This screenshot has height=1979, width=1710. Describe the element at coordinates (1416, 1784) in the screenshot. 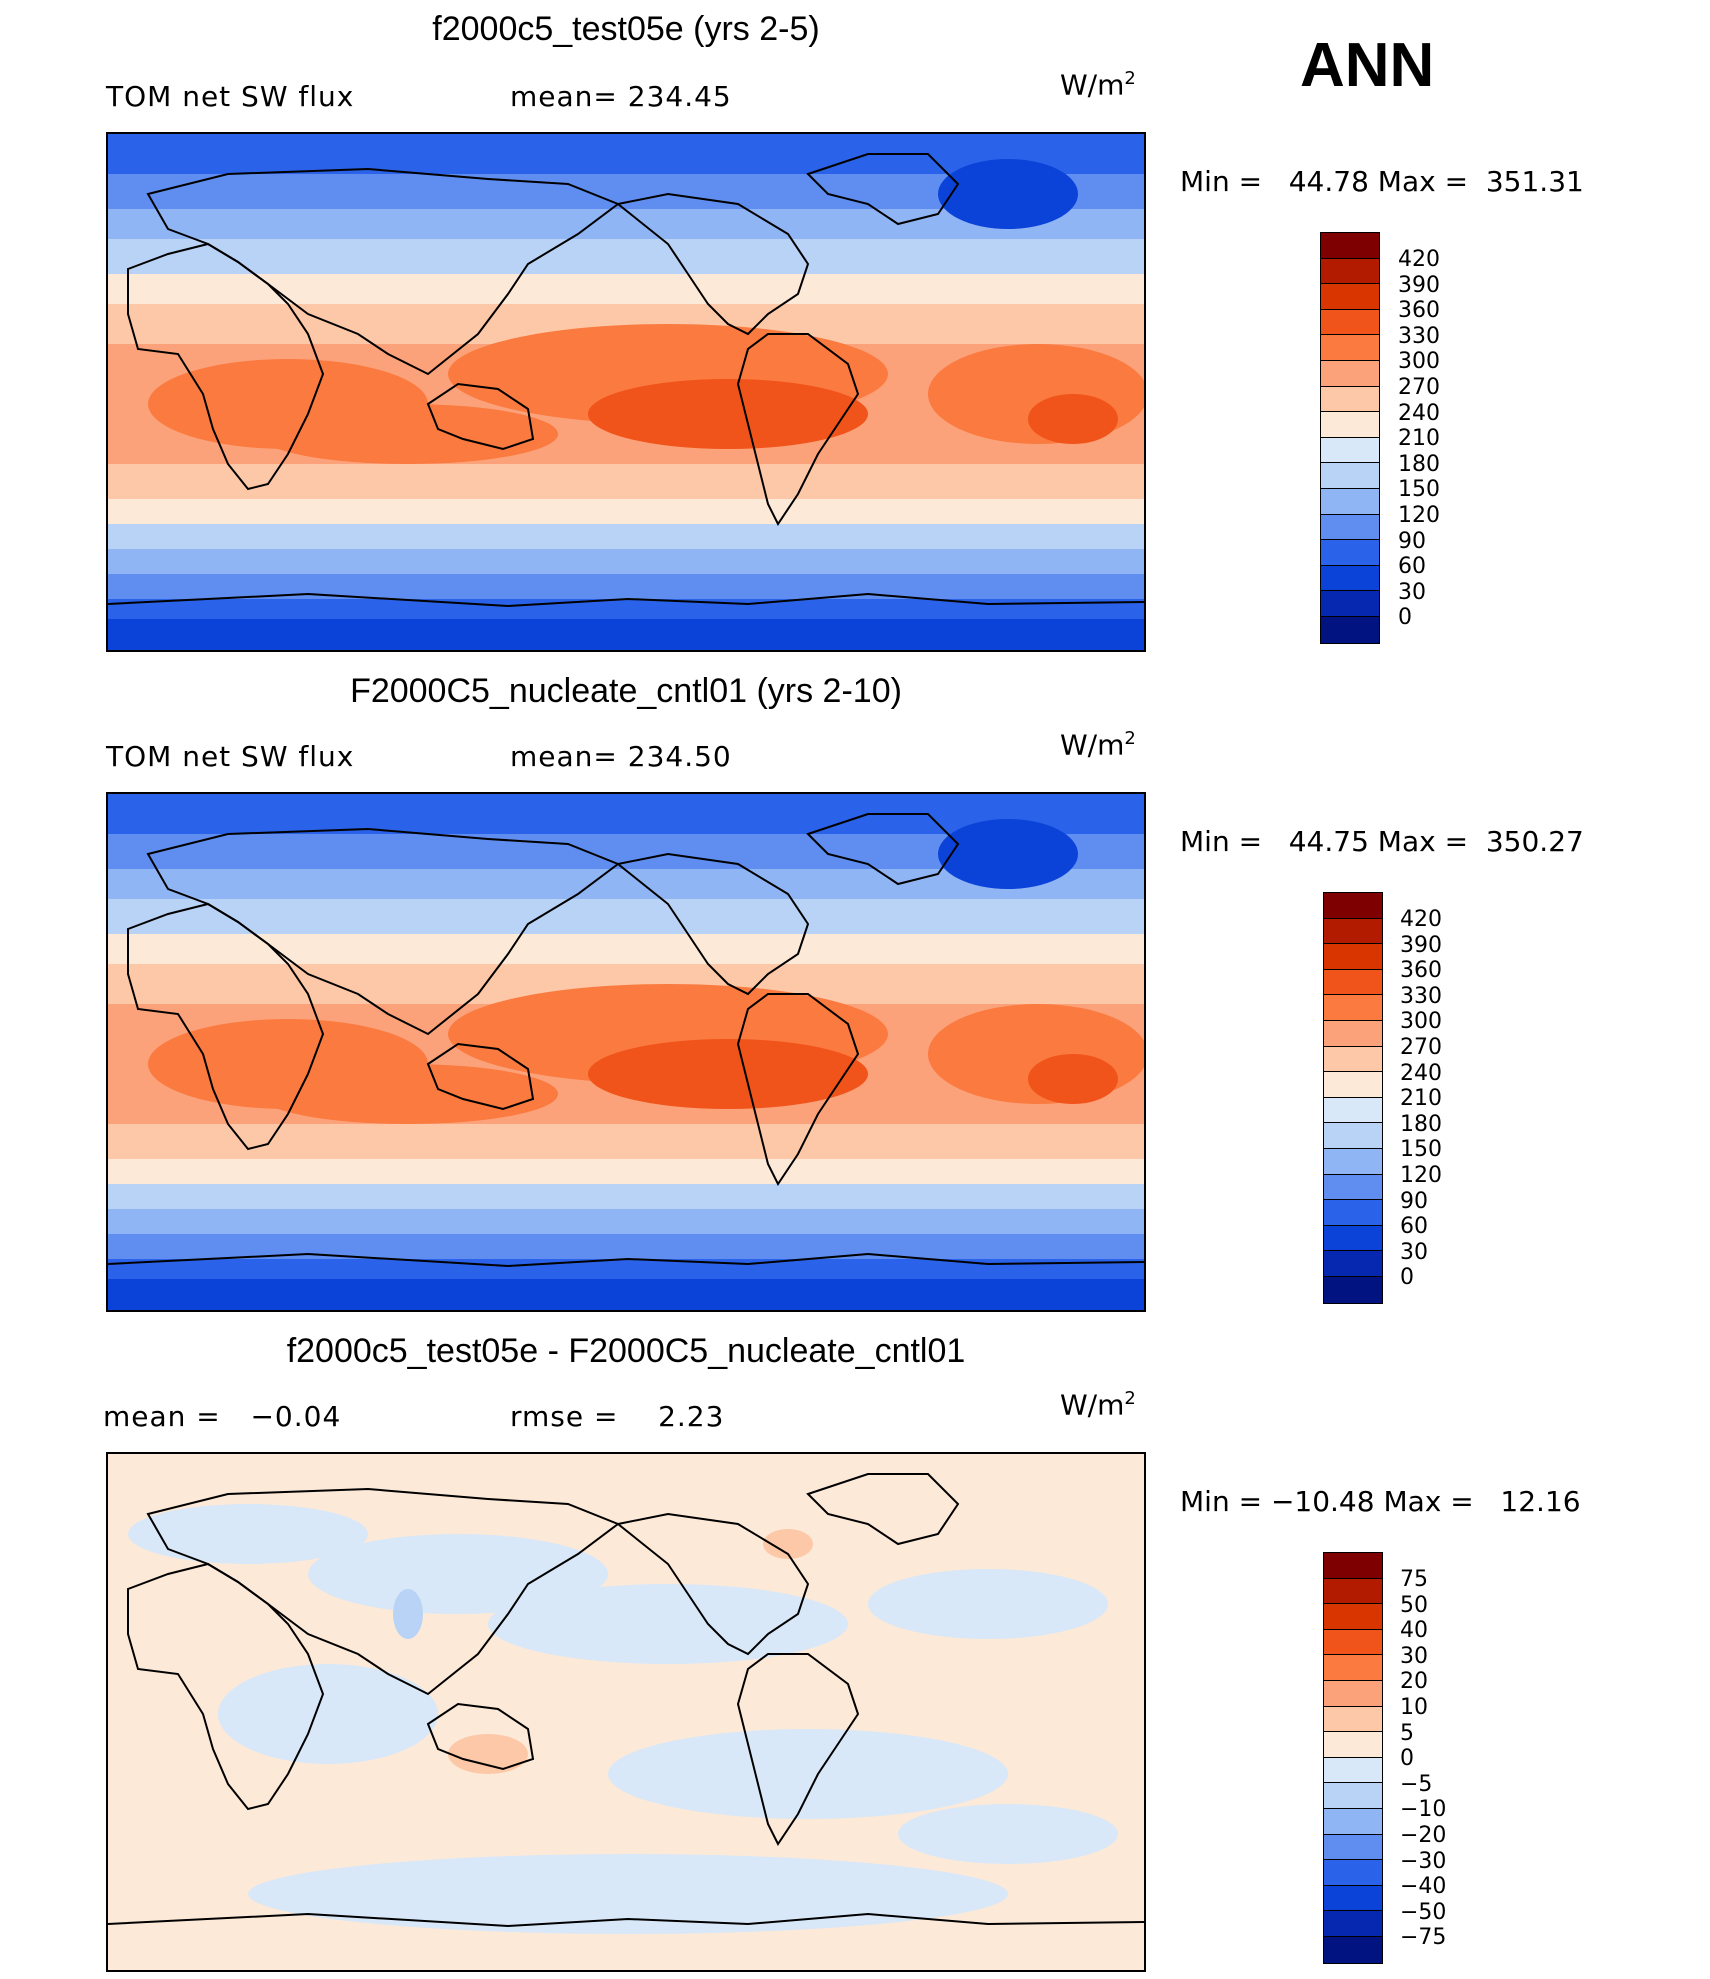

I see `colorbar-tick-label: −5` at that location.